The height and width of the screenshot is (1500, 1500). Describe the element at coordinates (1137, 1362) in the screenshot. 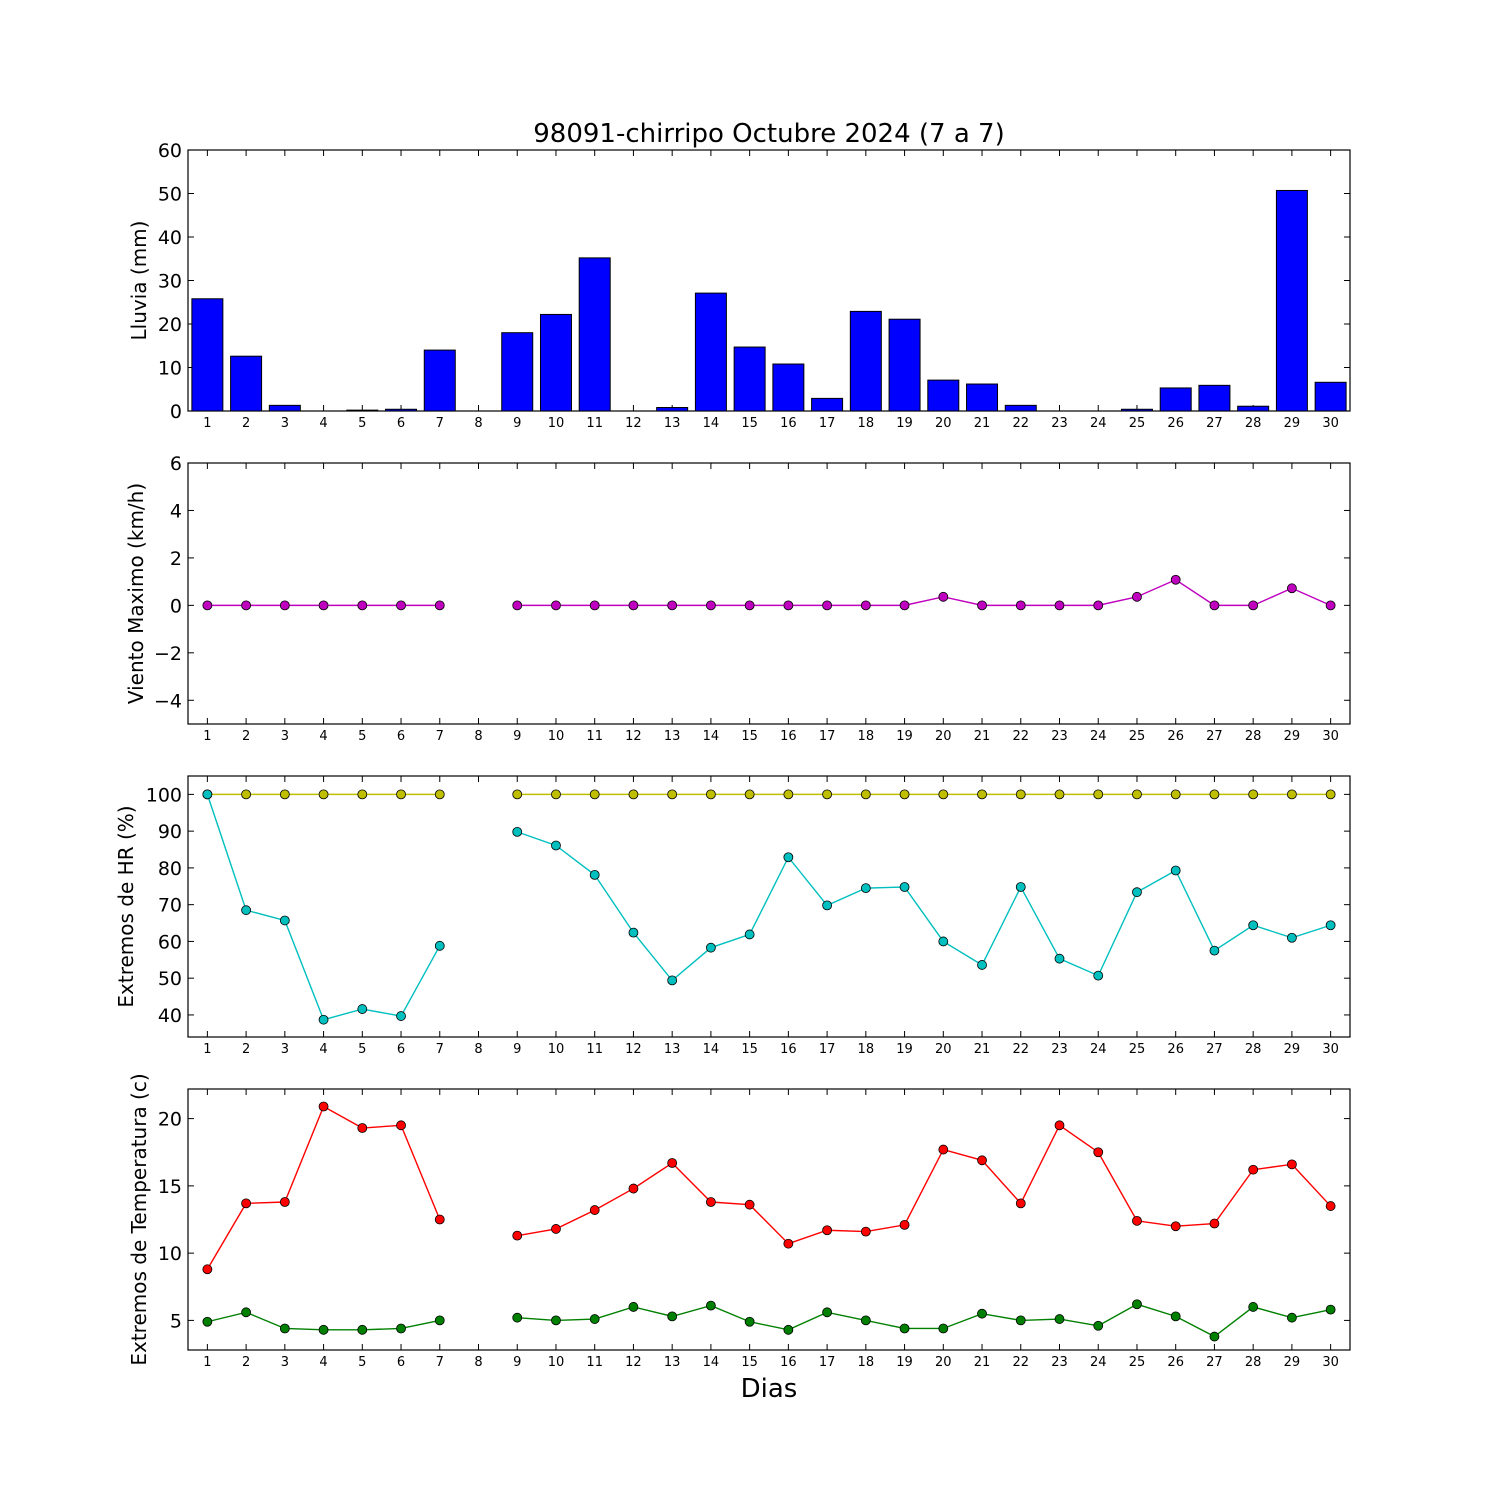

I see `temp-xtick-label: 25` at that location.